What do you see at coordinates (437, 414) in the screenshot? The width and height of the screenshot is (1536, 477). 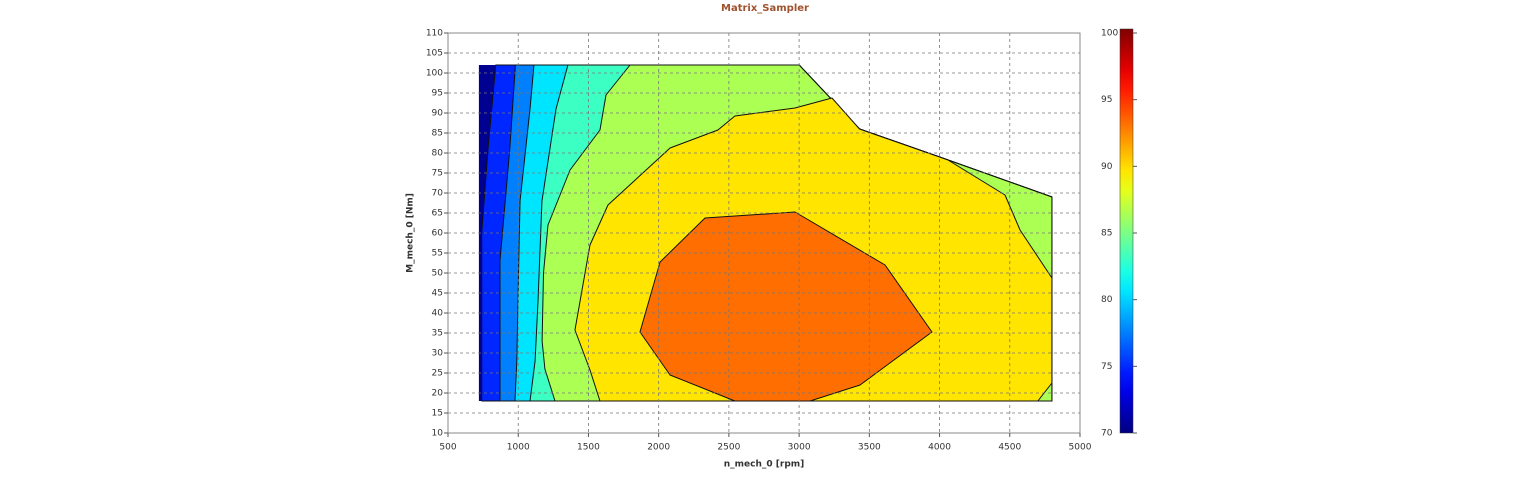 I see `y-tick-label: 15` at bounding box center [437, 414].